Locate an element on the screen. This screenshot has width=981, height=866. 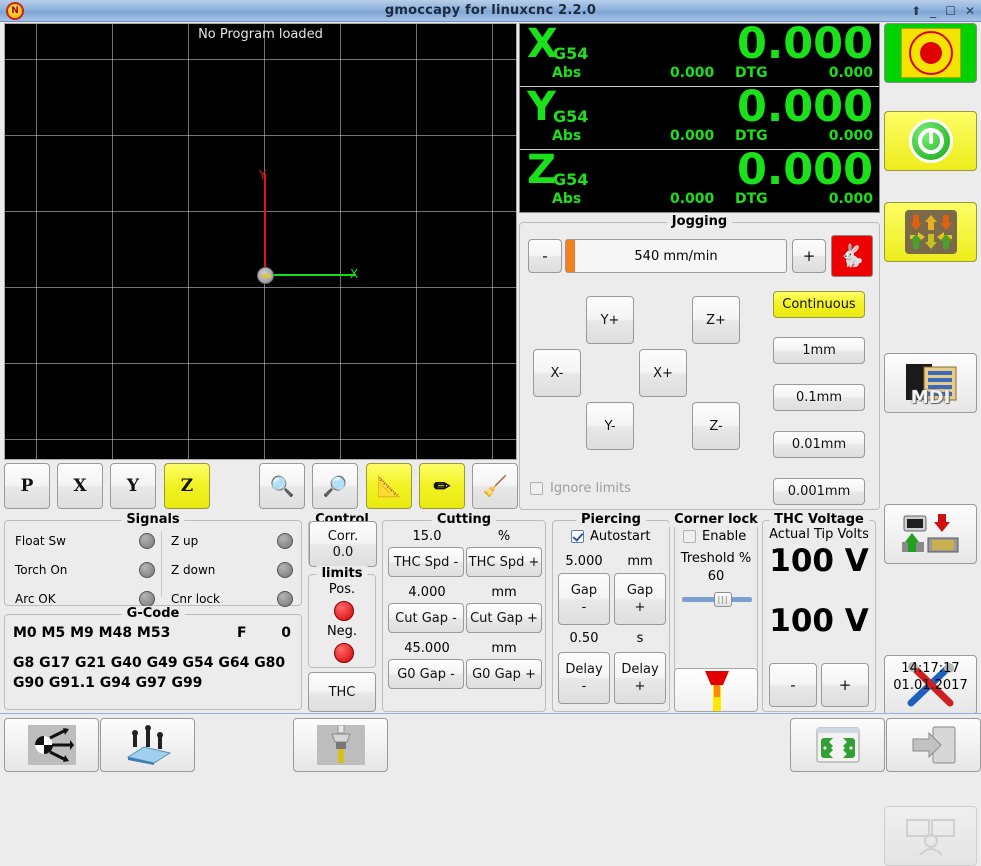
auto-mode-button is located at coordinates (930, 534).